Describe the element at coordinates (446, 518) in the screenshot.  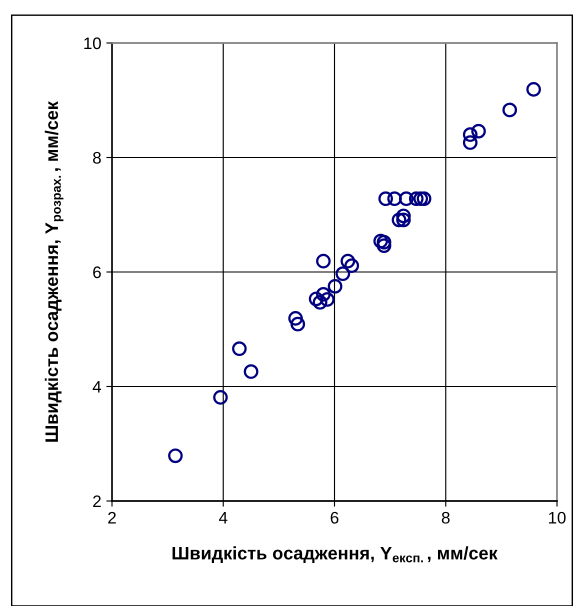
I see `x-tick-label: 8` at that location.